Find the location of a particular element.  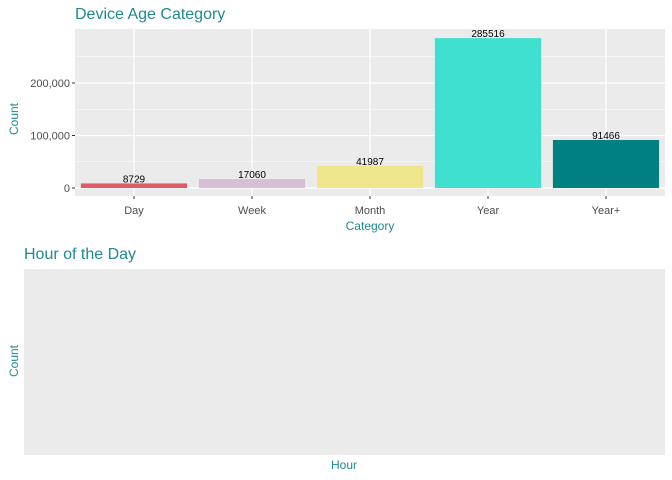

chart2-y-axis-title: Count is located at coordinates (14, 360).